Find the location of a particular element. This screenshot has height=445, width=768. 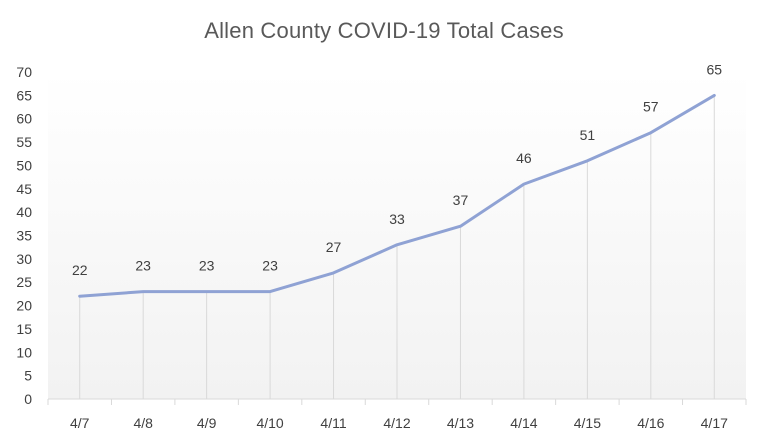

y-tick-label: 30 is located at coordinates (24, 259).